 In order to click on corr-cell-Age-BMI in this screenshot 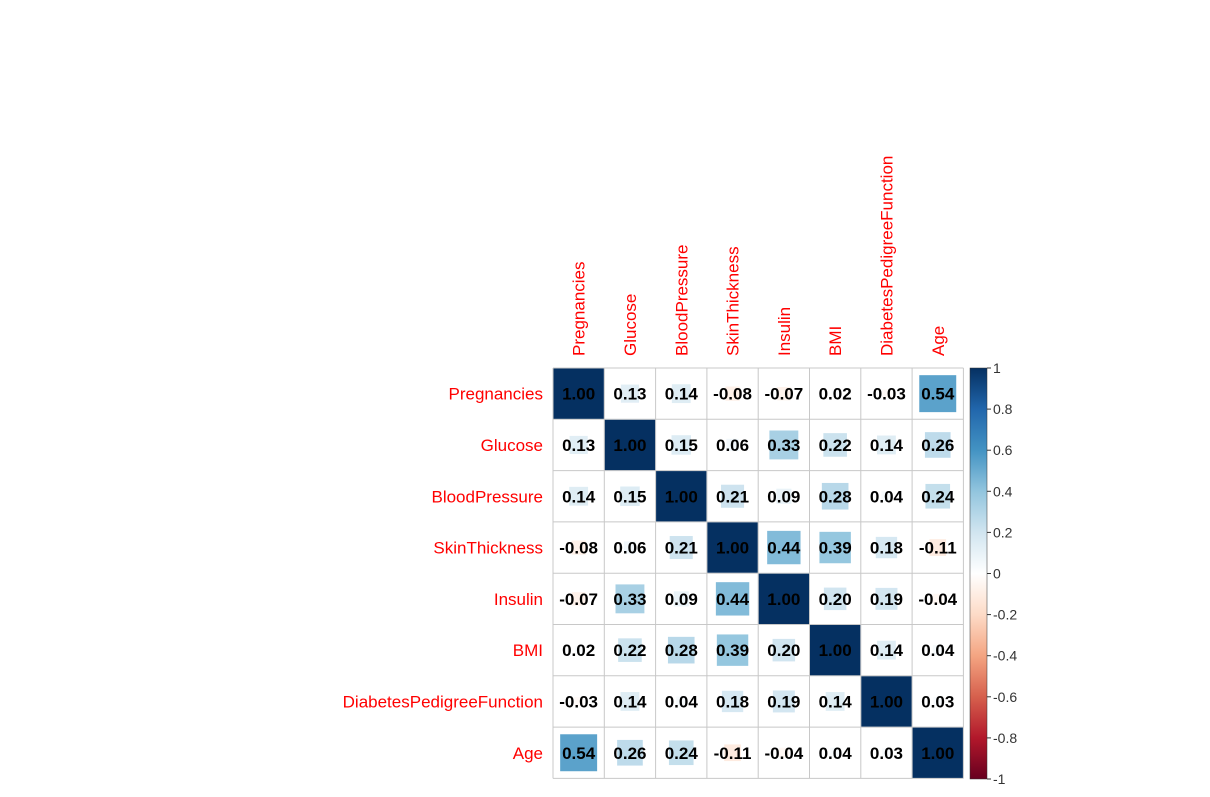, I will do `click(835, 752)`.